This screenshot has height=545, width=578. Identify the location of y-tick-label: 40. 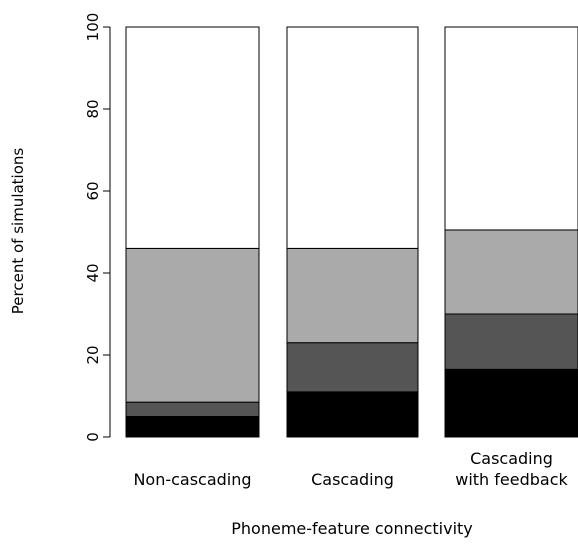
(93, 272).